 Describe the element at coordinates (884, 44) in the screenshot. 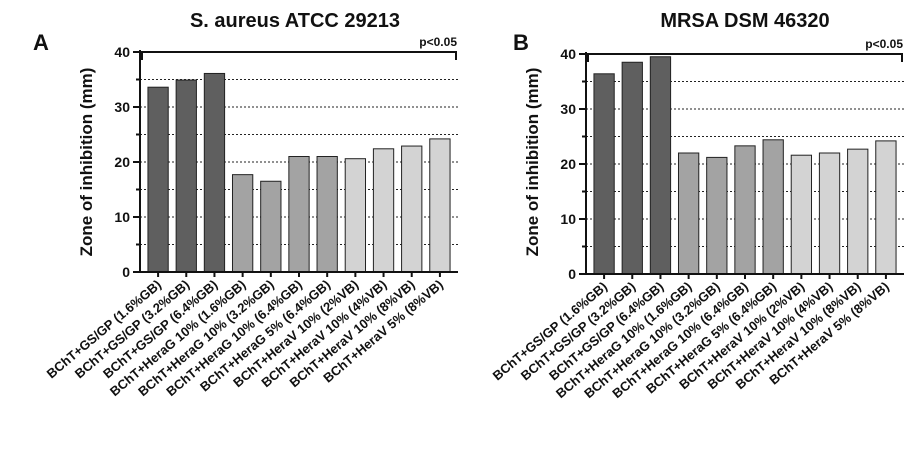

I see `panel-b-significance-label: p<0.05` at that location.